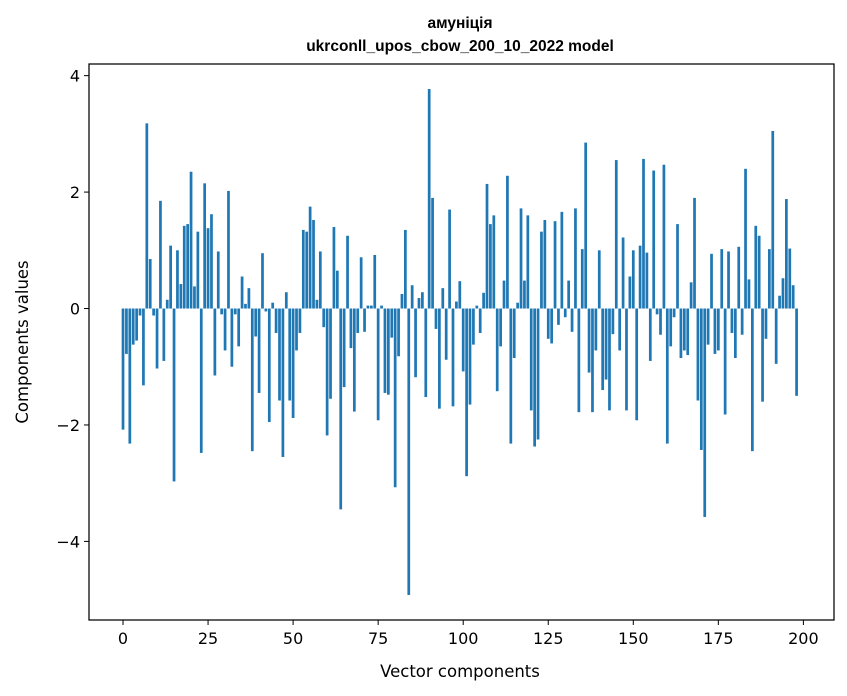 This screenshot has height=696, width=847. I want to click on x-axis-ticks: 0 25 50 75 100 125 150 175 200, so click(468, 634).